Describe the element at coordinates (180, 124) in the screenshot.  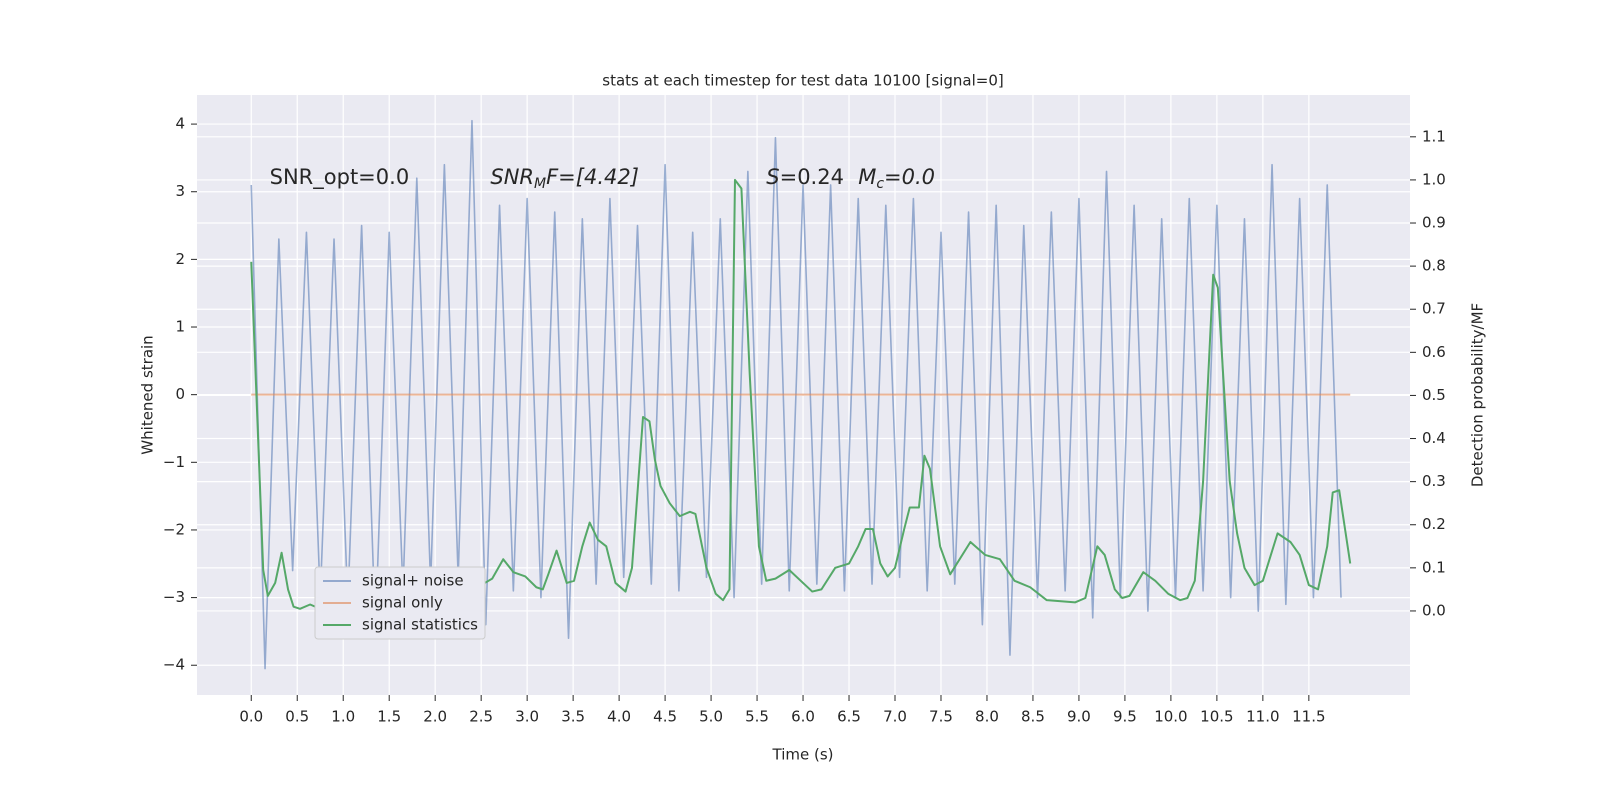
I see `y-tick-label: 4` at that location.